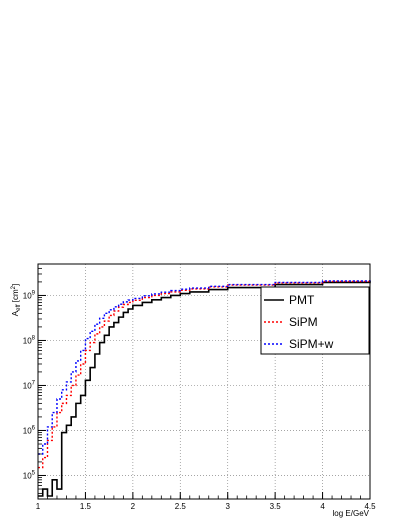 This screenshot has height=527, width=407. I want to click on x-tick-label: 1, so click(38, 506).